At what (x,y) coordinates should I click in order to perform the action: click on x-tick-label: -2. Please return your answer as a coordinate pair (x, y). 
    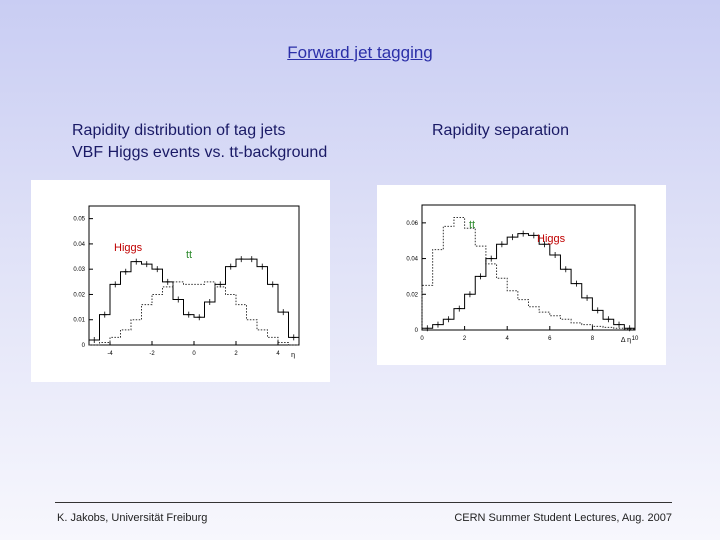
    Looking at the image, I should click on (152, 354).